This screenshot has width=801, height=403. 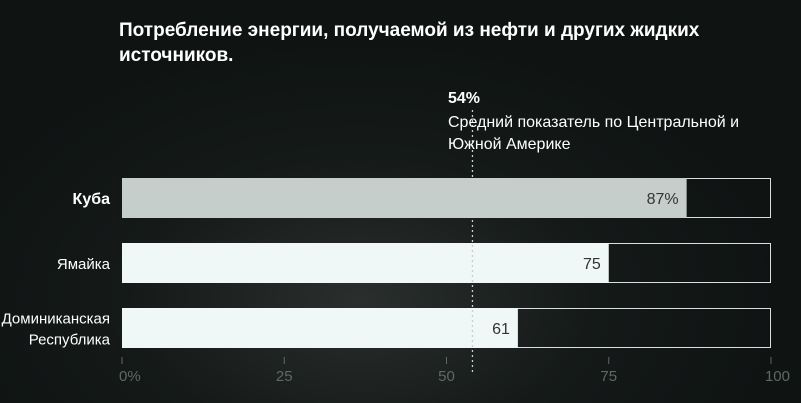 I want to click on reference-description: Южной Америке, so click(x=509, y=144).